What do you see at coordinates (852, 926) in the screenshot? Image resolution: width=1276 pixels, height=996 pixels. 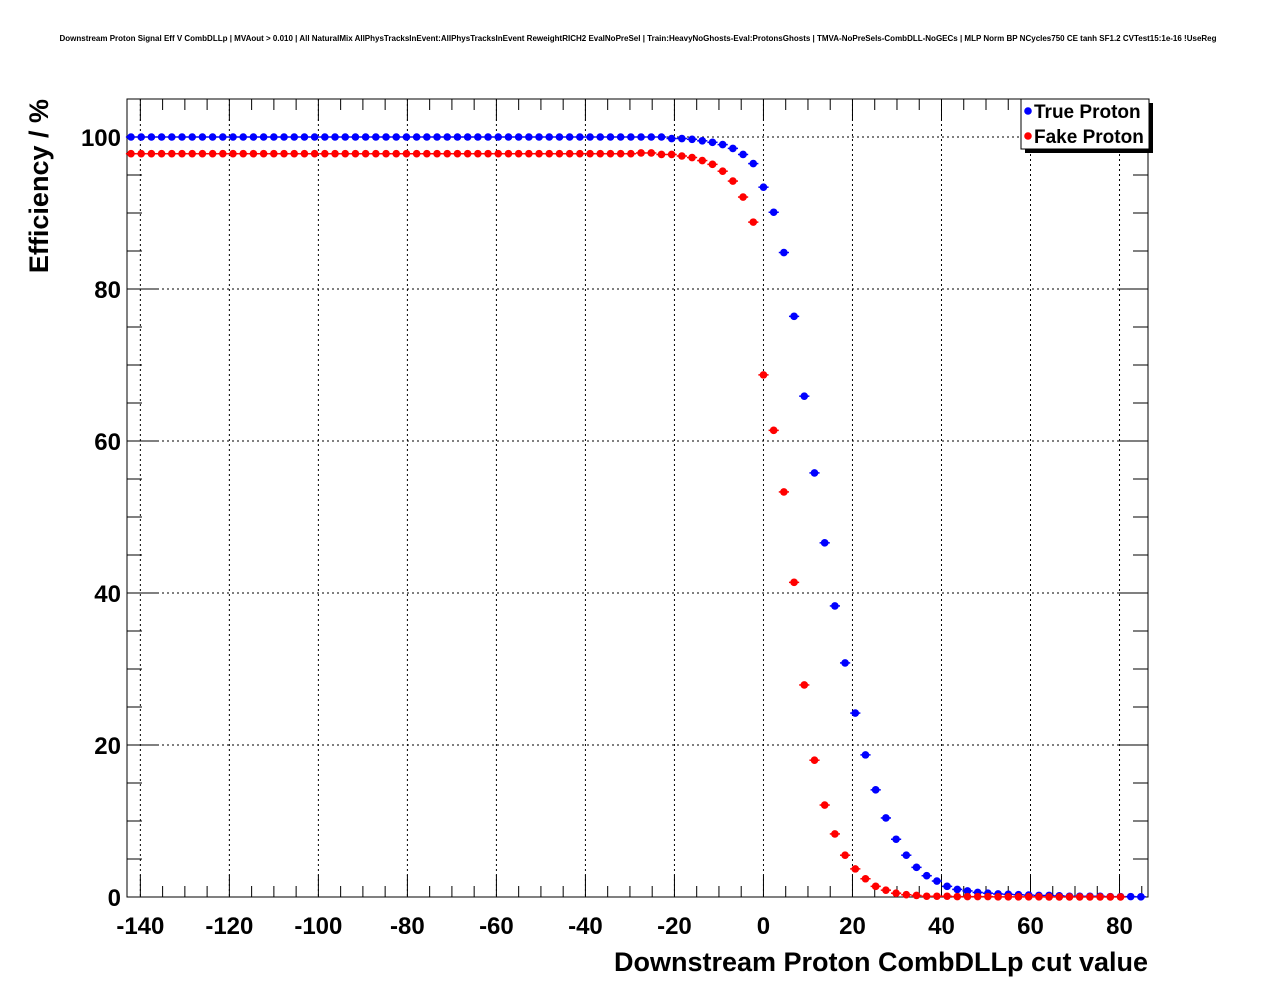 I see `x-tick-label: 20` at bounding box center [852, 926].